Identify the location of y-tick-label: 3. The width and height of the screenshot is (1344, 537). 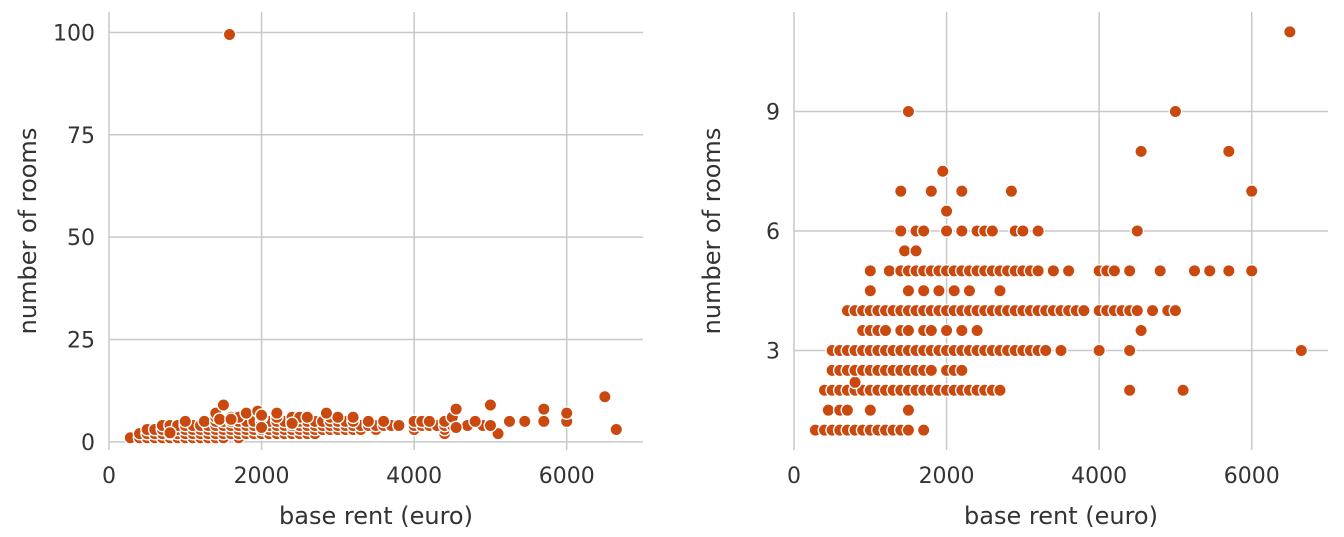
(773, 351).